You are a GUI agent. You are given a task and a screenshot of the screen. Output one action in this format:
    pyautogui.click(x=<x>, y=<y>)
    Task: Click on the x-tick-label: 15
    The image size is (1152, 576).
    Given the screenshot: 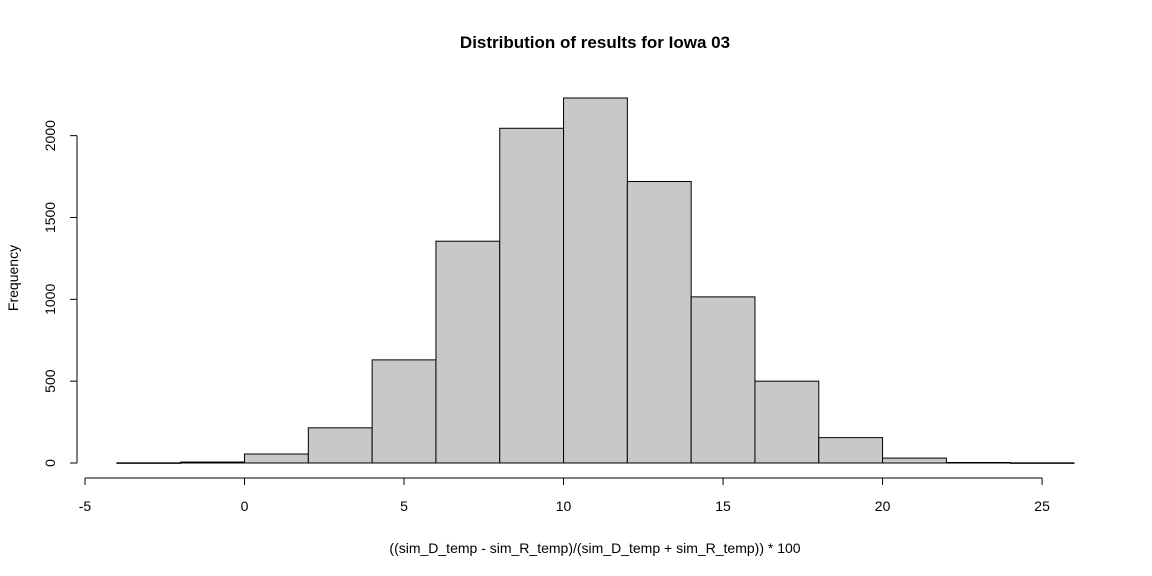 What is the action you would take?
    pyautogui.click(x=723, y=506)
    